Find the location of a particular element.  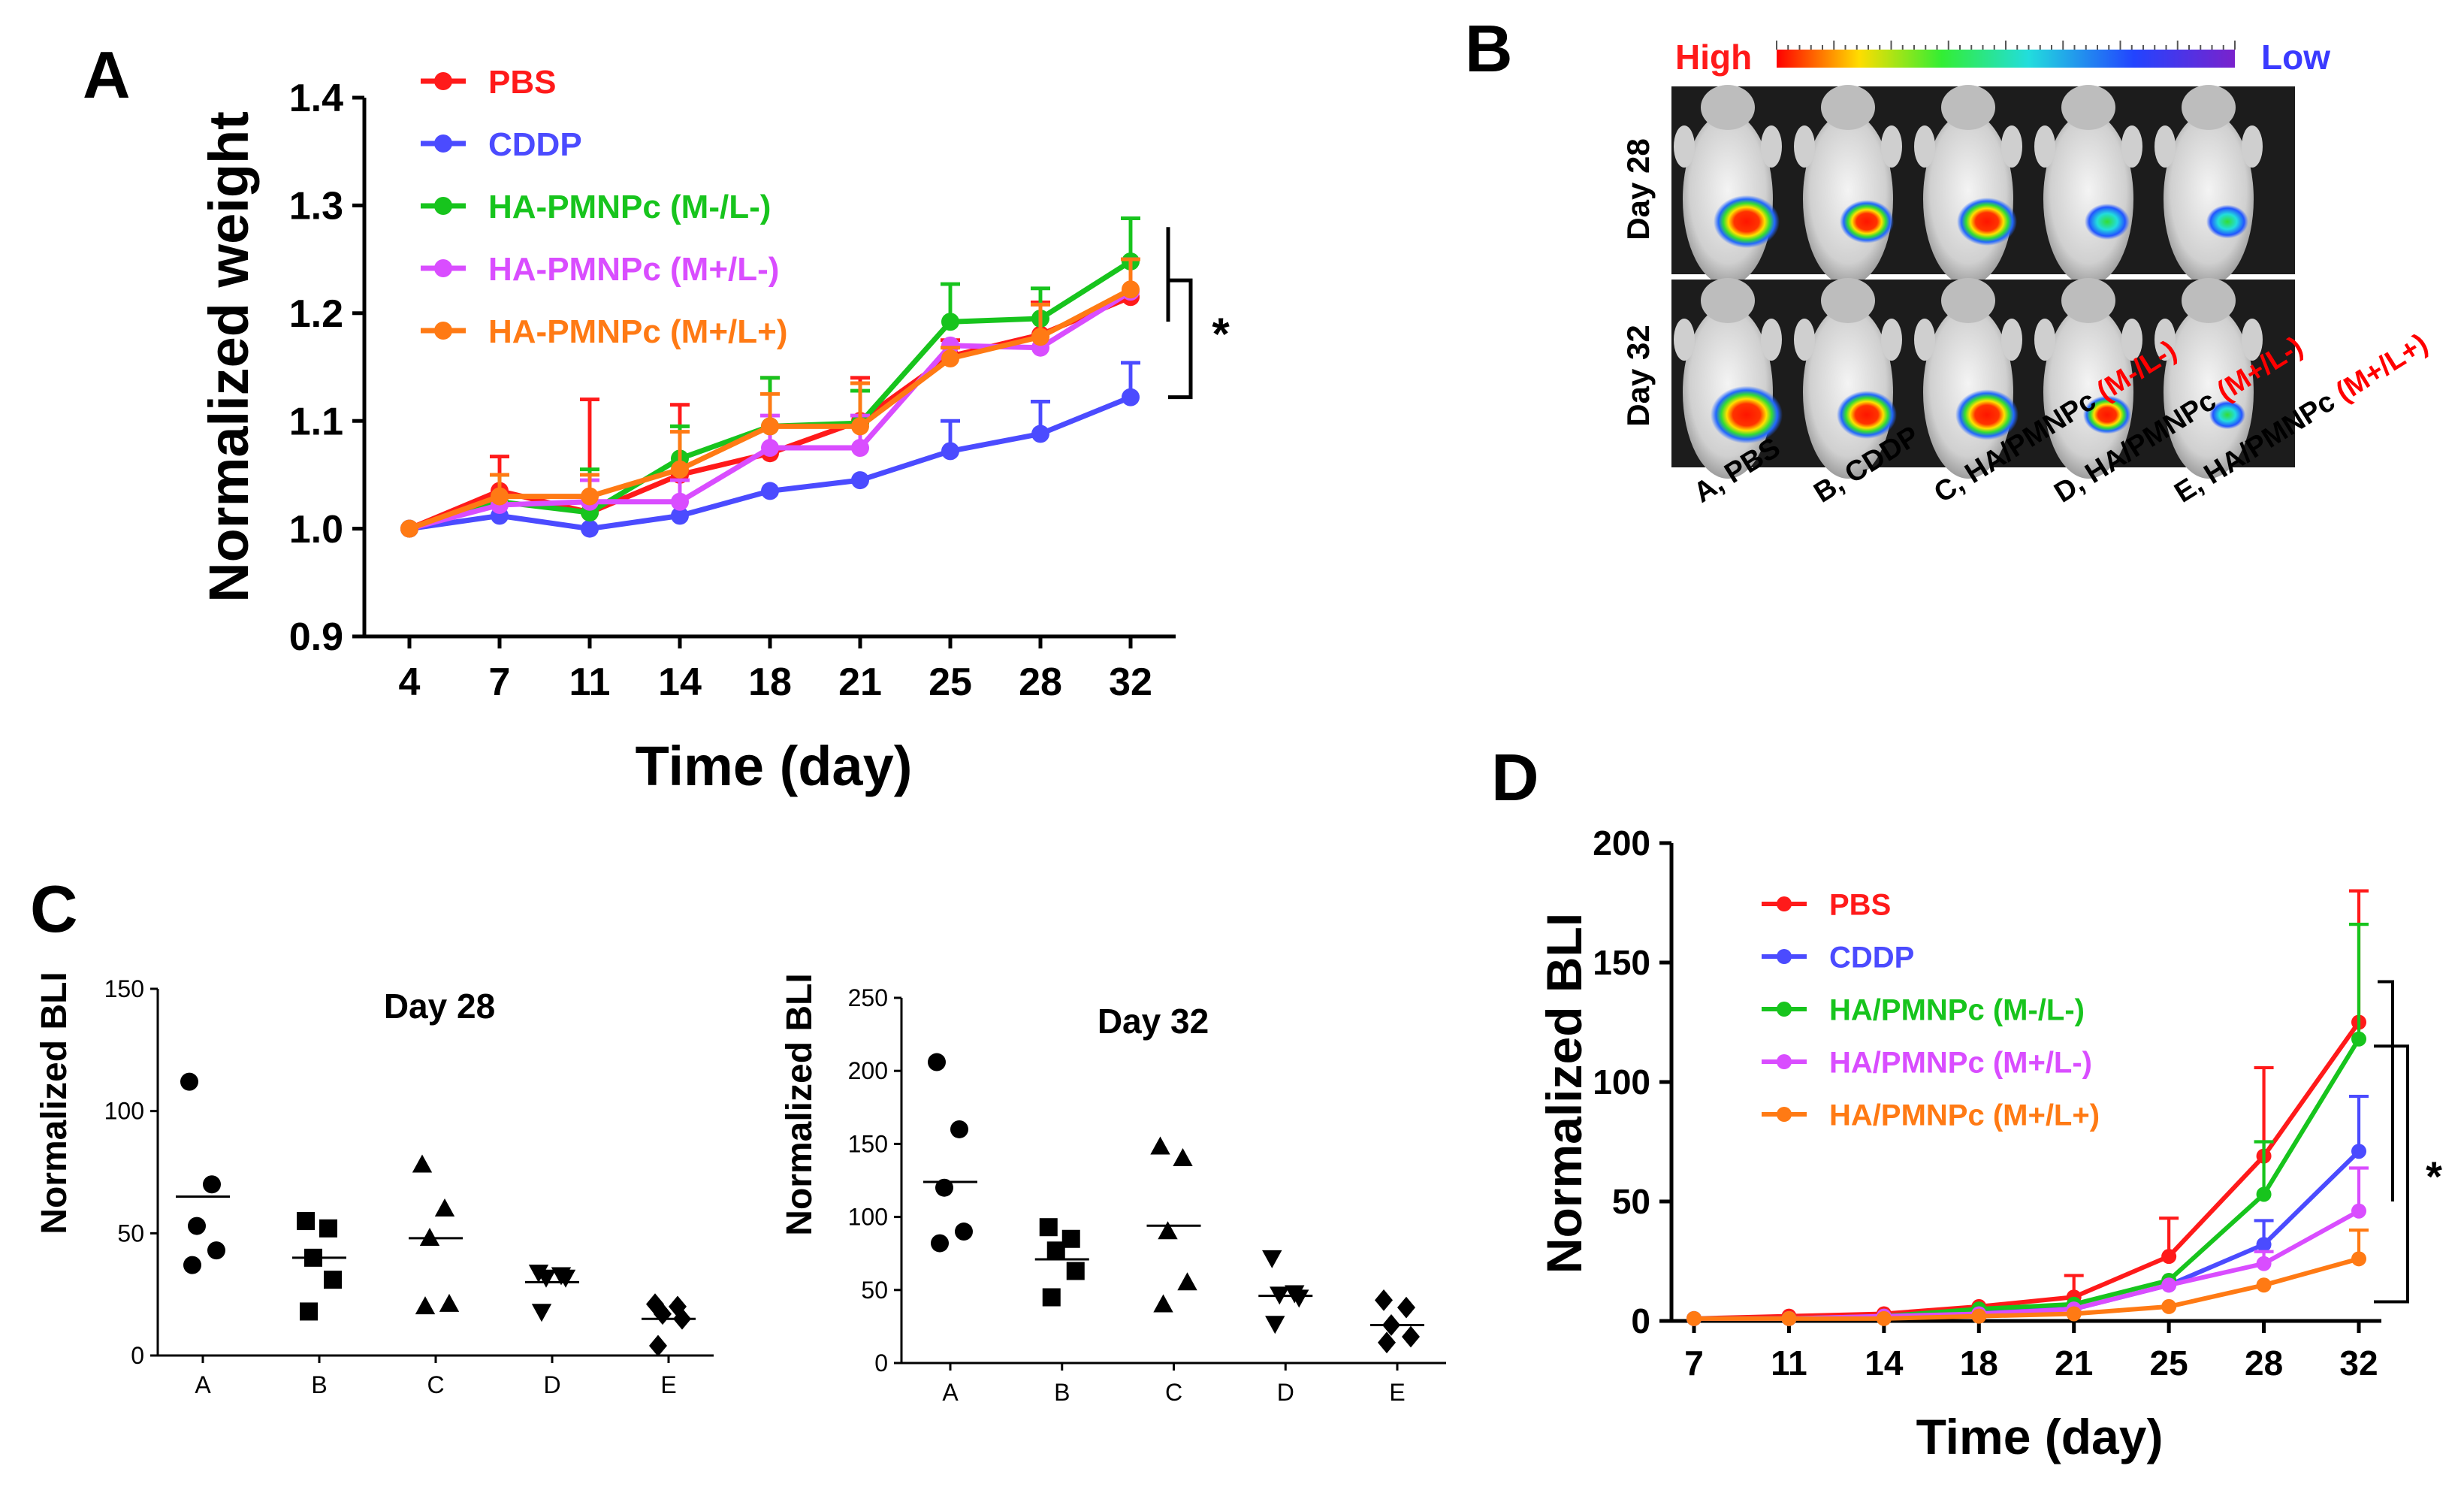

panel-label-d: D is located at coordinates (1515, 778).